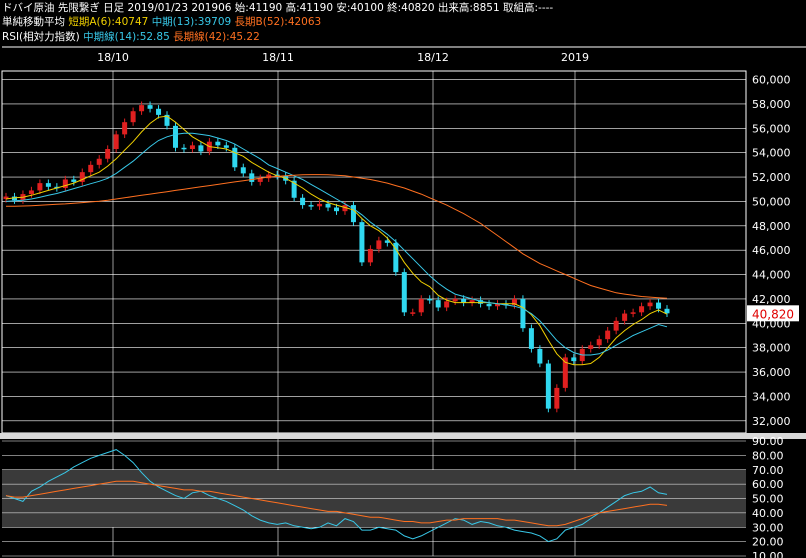 The width and height of the screenshot is (806, 558). Describe the element at coordinates (108, 22) in the screenshot. I see `ma-short-legend: 短期A(6):40747` at that location.